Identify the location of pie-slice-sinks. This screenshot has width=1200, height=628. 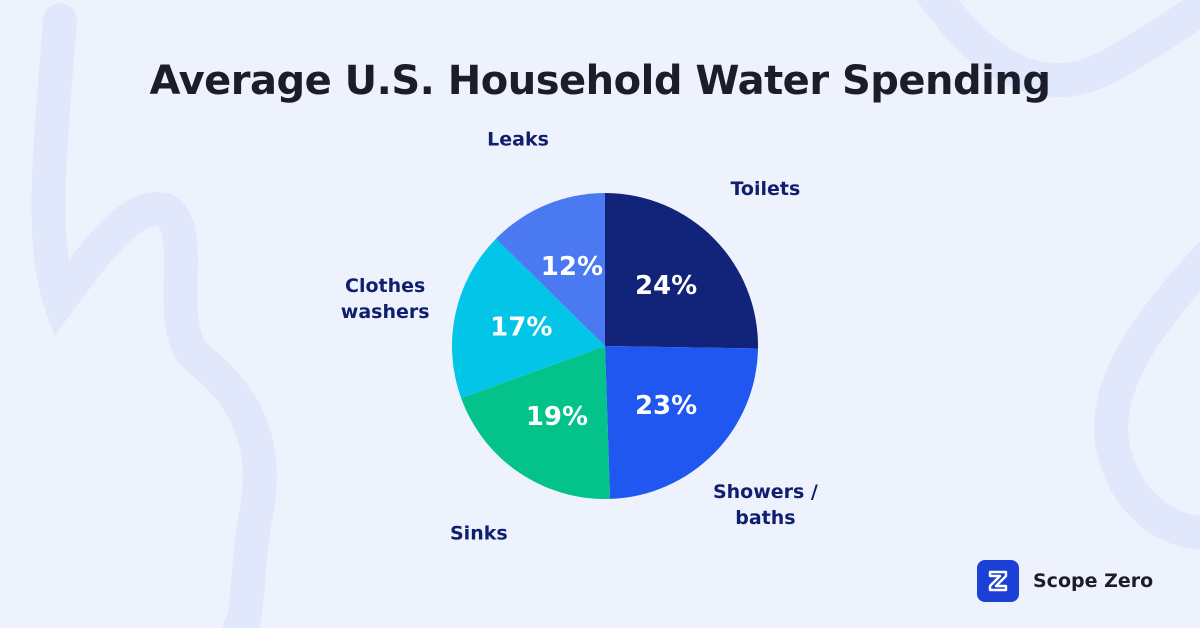
(536, 422).